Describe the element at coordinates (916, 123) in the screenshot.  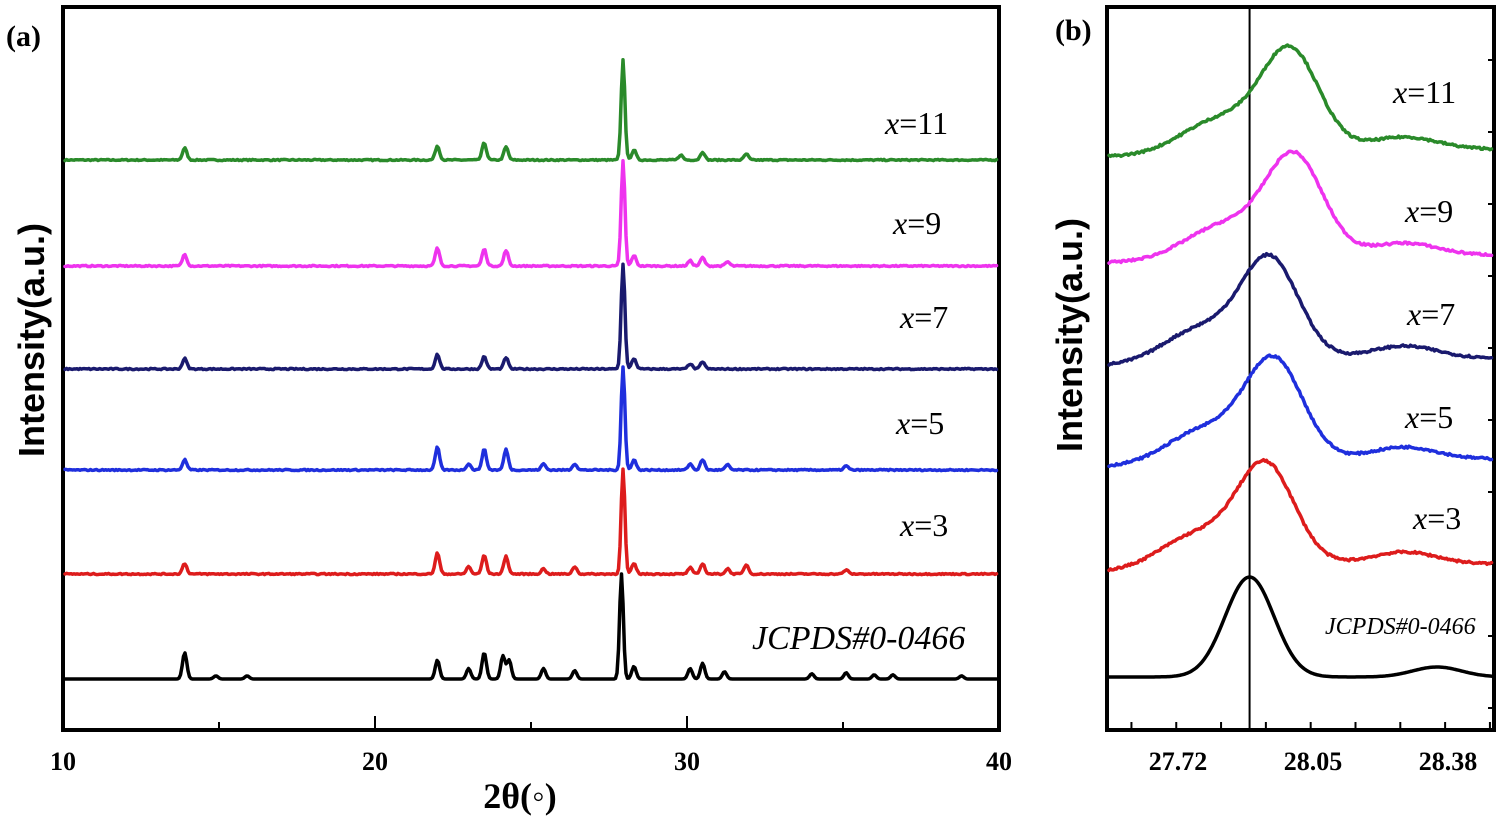
I see `series-label-x11-a: x=11` at that location.